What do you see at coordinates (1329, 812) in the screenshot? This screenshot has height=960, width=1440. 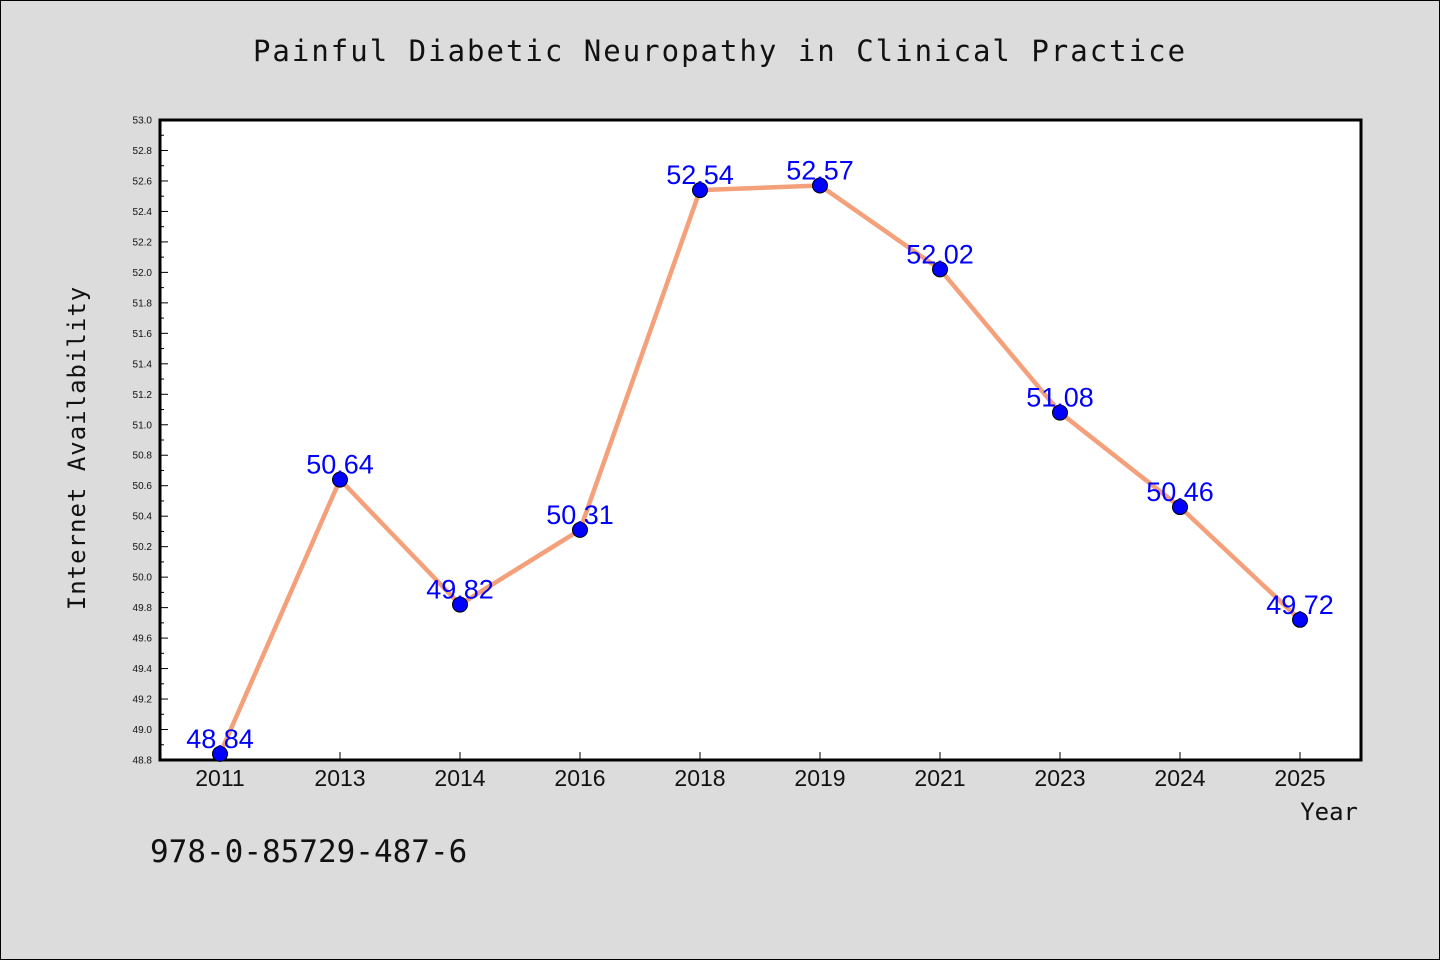 I see `x-axis-label: Year` at bounding box center [1329, 812].